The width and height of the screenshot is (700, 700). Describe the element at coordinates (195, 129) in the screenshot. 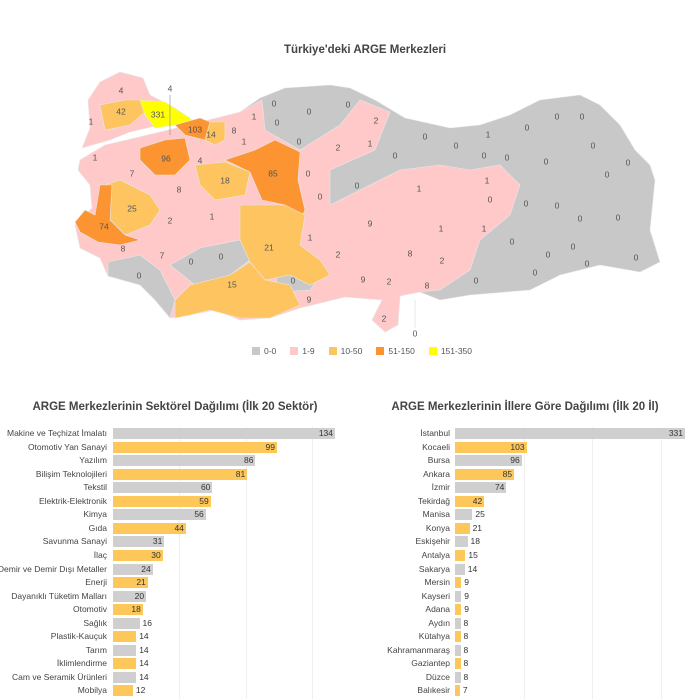

I see `province-value-label: 103` at that location.